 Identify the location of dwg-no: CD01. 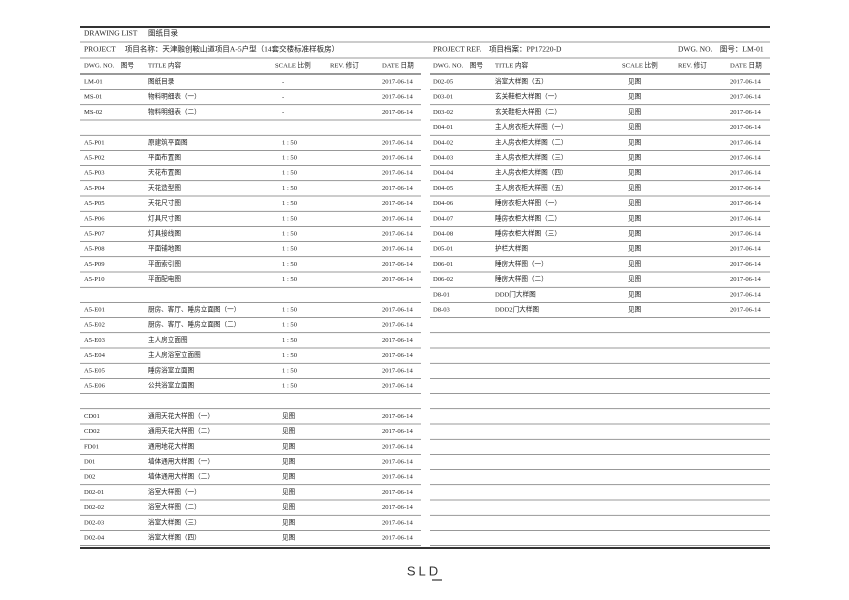
(92, 416).